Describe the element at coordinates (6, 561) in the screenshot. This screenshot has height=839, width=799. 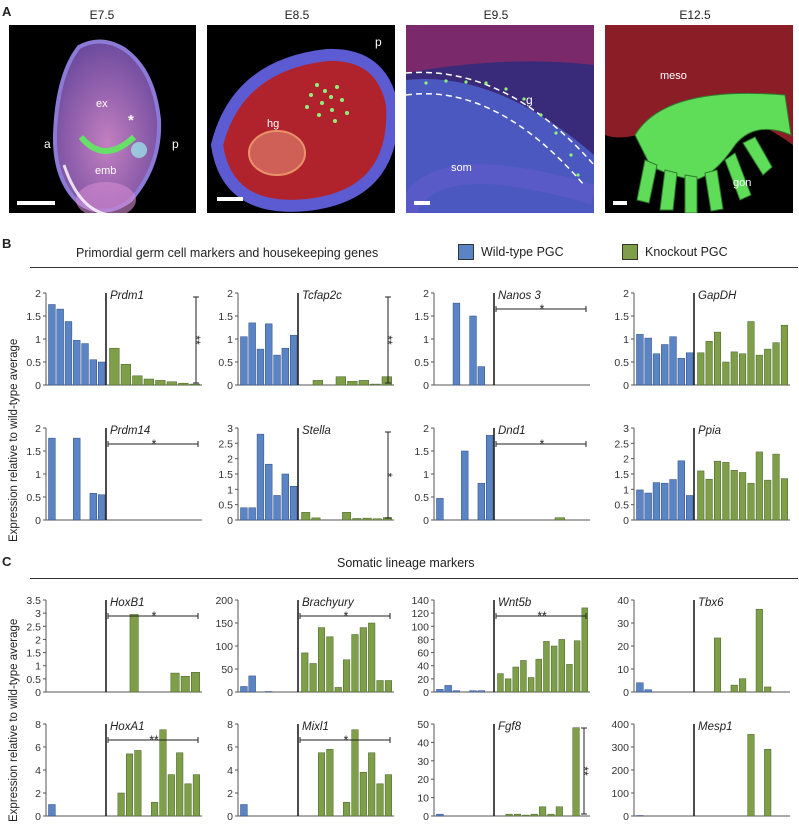
I see `panel-c-letter: C` at that location.